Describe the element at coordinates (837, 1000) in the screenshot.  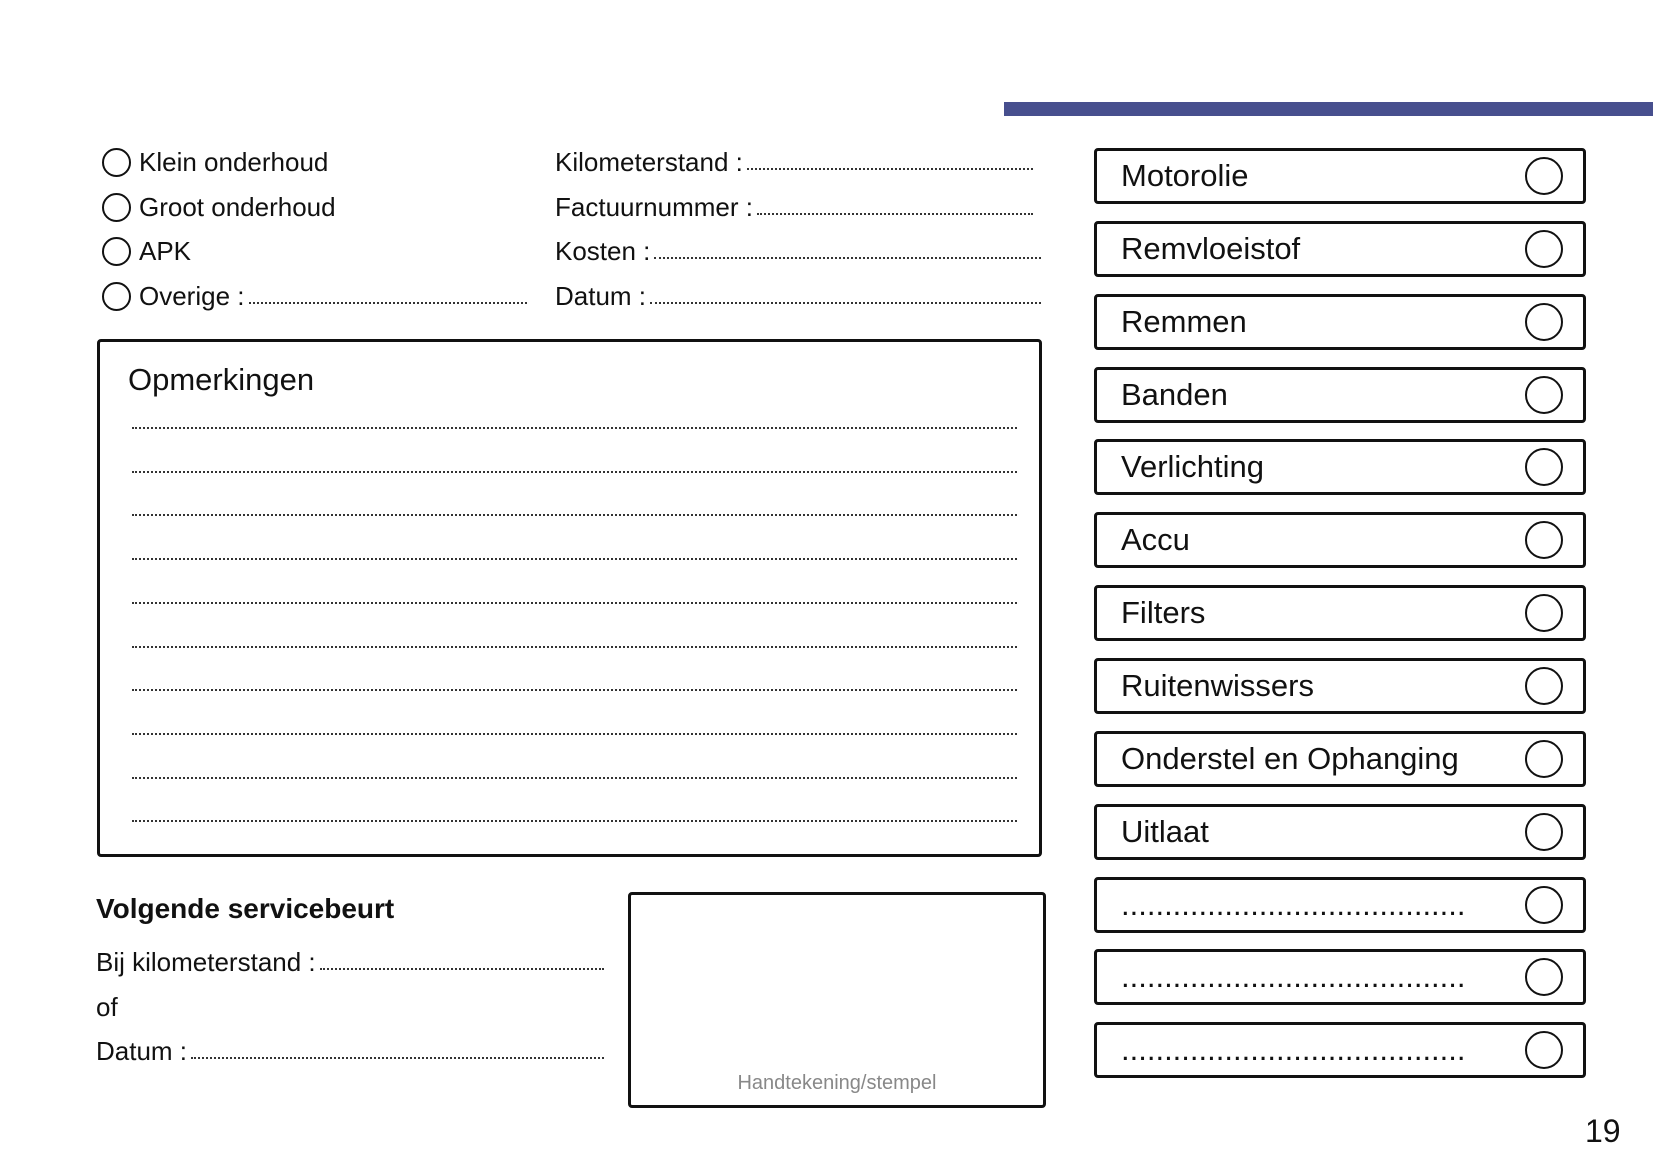
I see `signature-box: Handtekening/stempel` at that location.